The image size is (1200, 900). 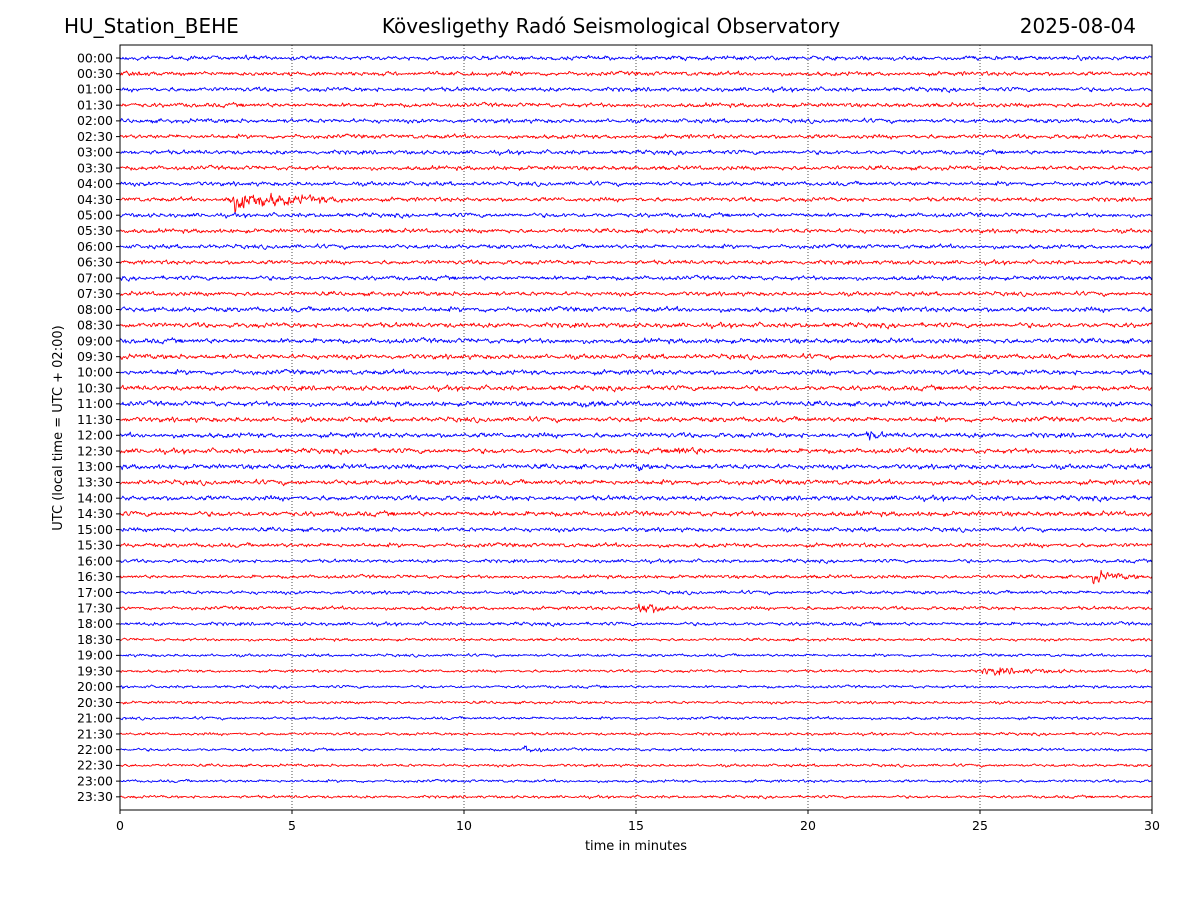 What do you see at coordinates (95, 230) in the screenshot?
I see `y-tick-label: 05:30` at bounding box center [95, 230].